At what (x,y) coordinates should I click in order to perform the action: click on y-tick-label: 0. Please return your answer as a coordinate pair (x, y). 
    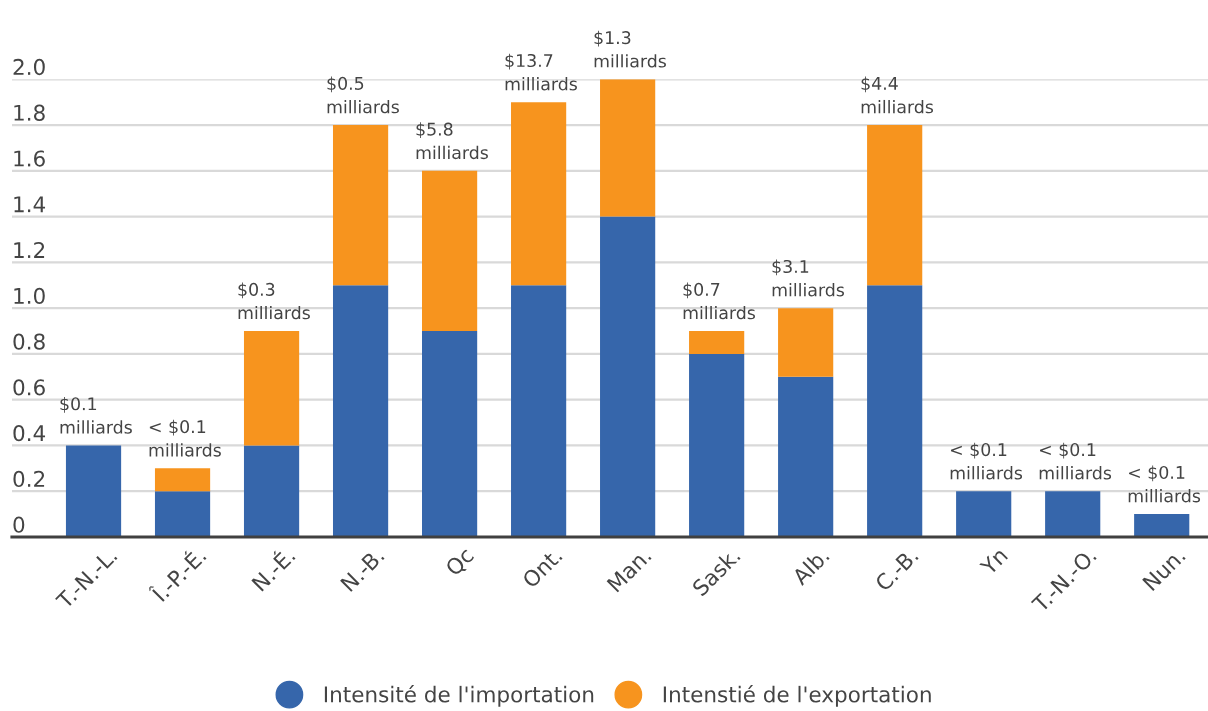
    Looking at the image, I should click on (19, 524).